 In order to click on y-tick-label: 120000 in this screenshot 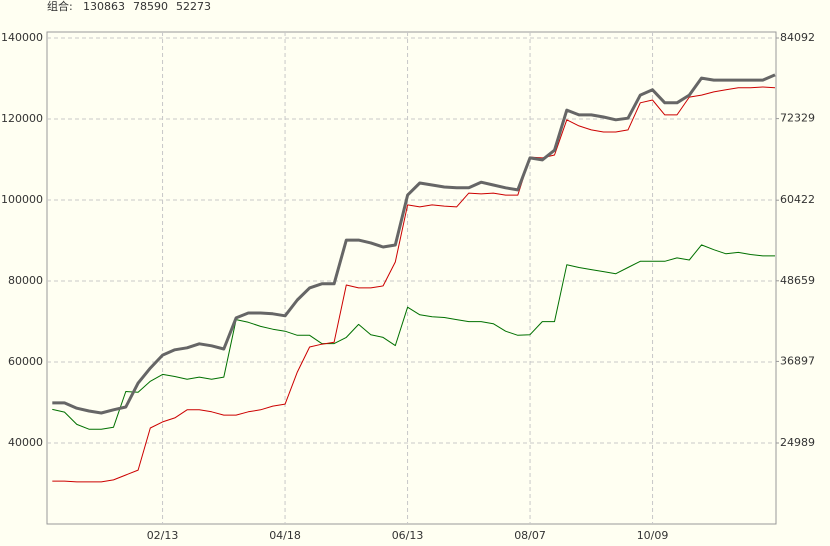, I will do `click(22, 118)`.